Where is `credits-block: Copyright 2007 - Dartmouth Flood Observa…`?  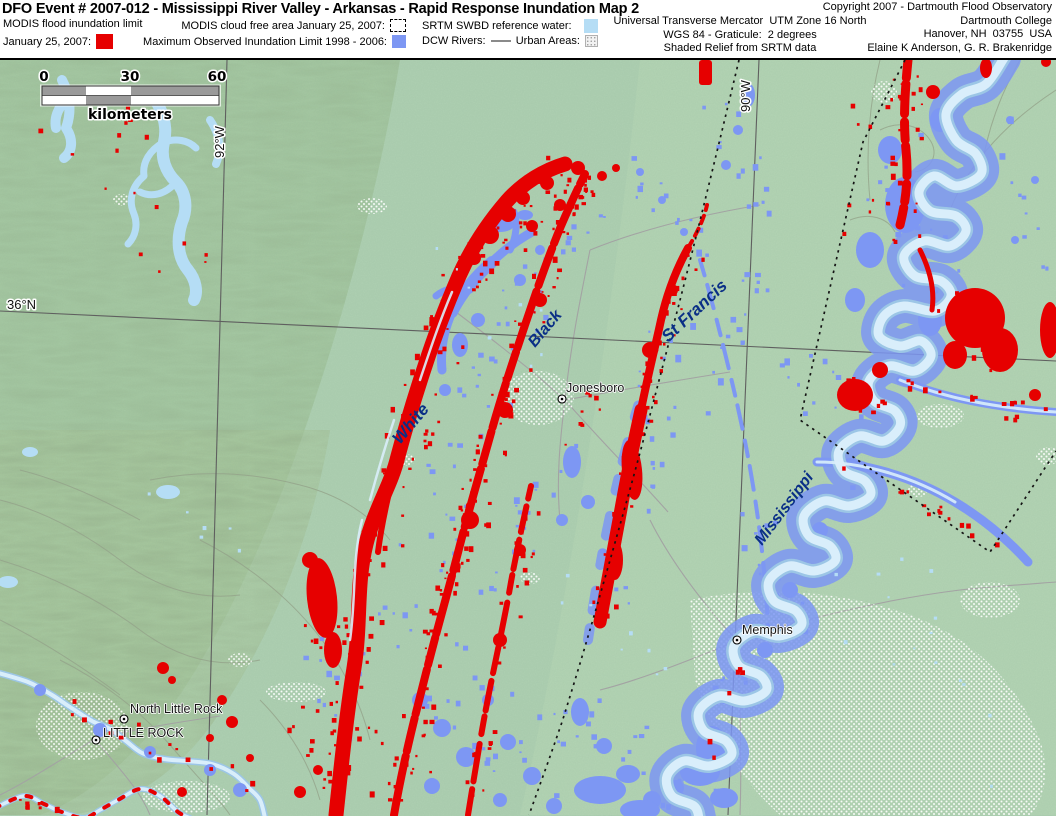
credits-block: Copyright 2007 - Dartmouth Flood Observa… is located at coordinates (937, 28).